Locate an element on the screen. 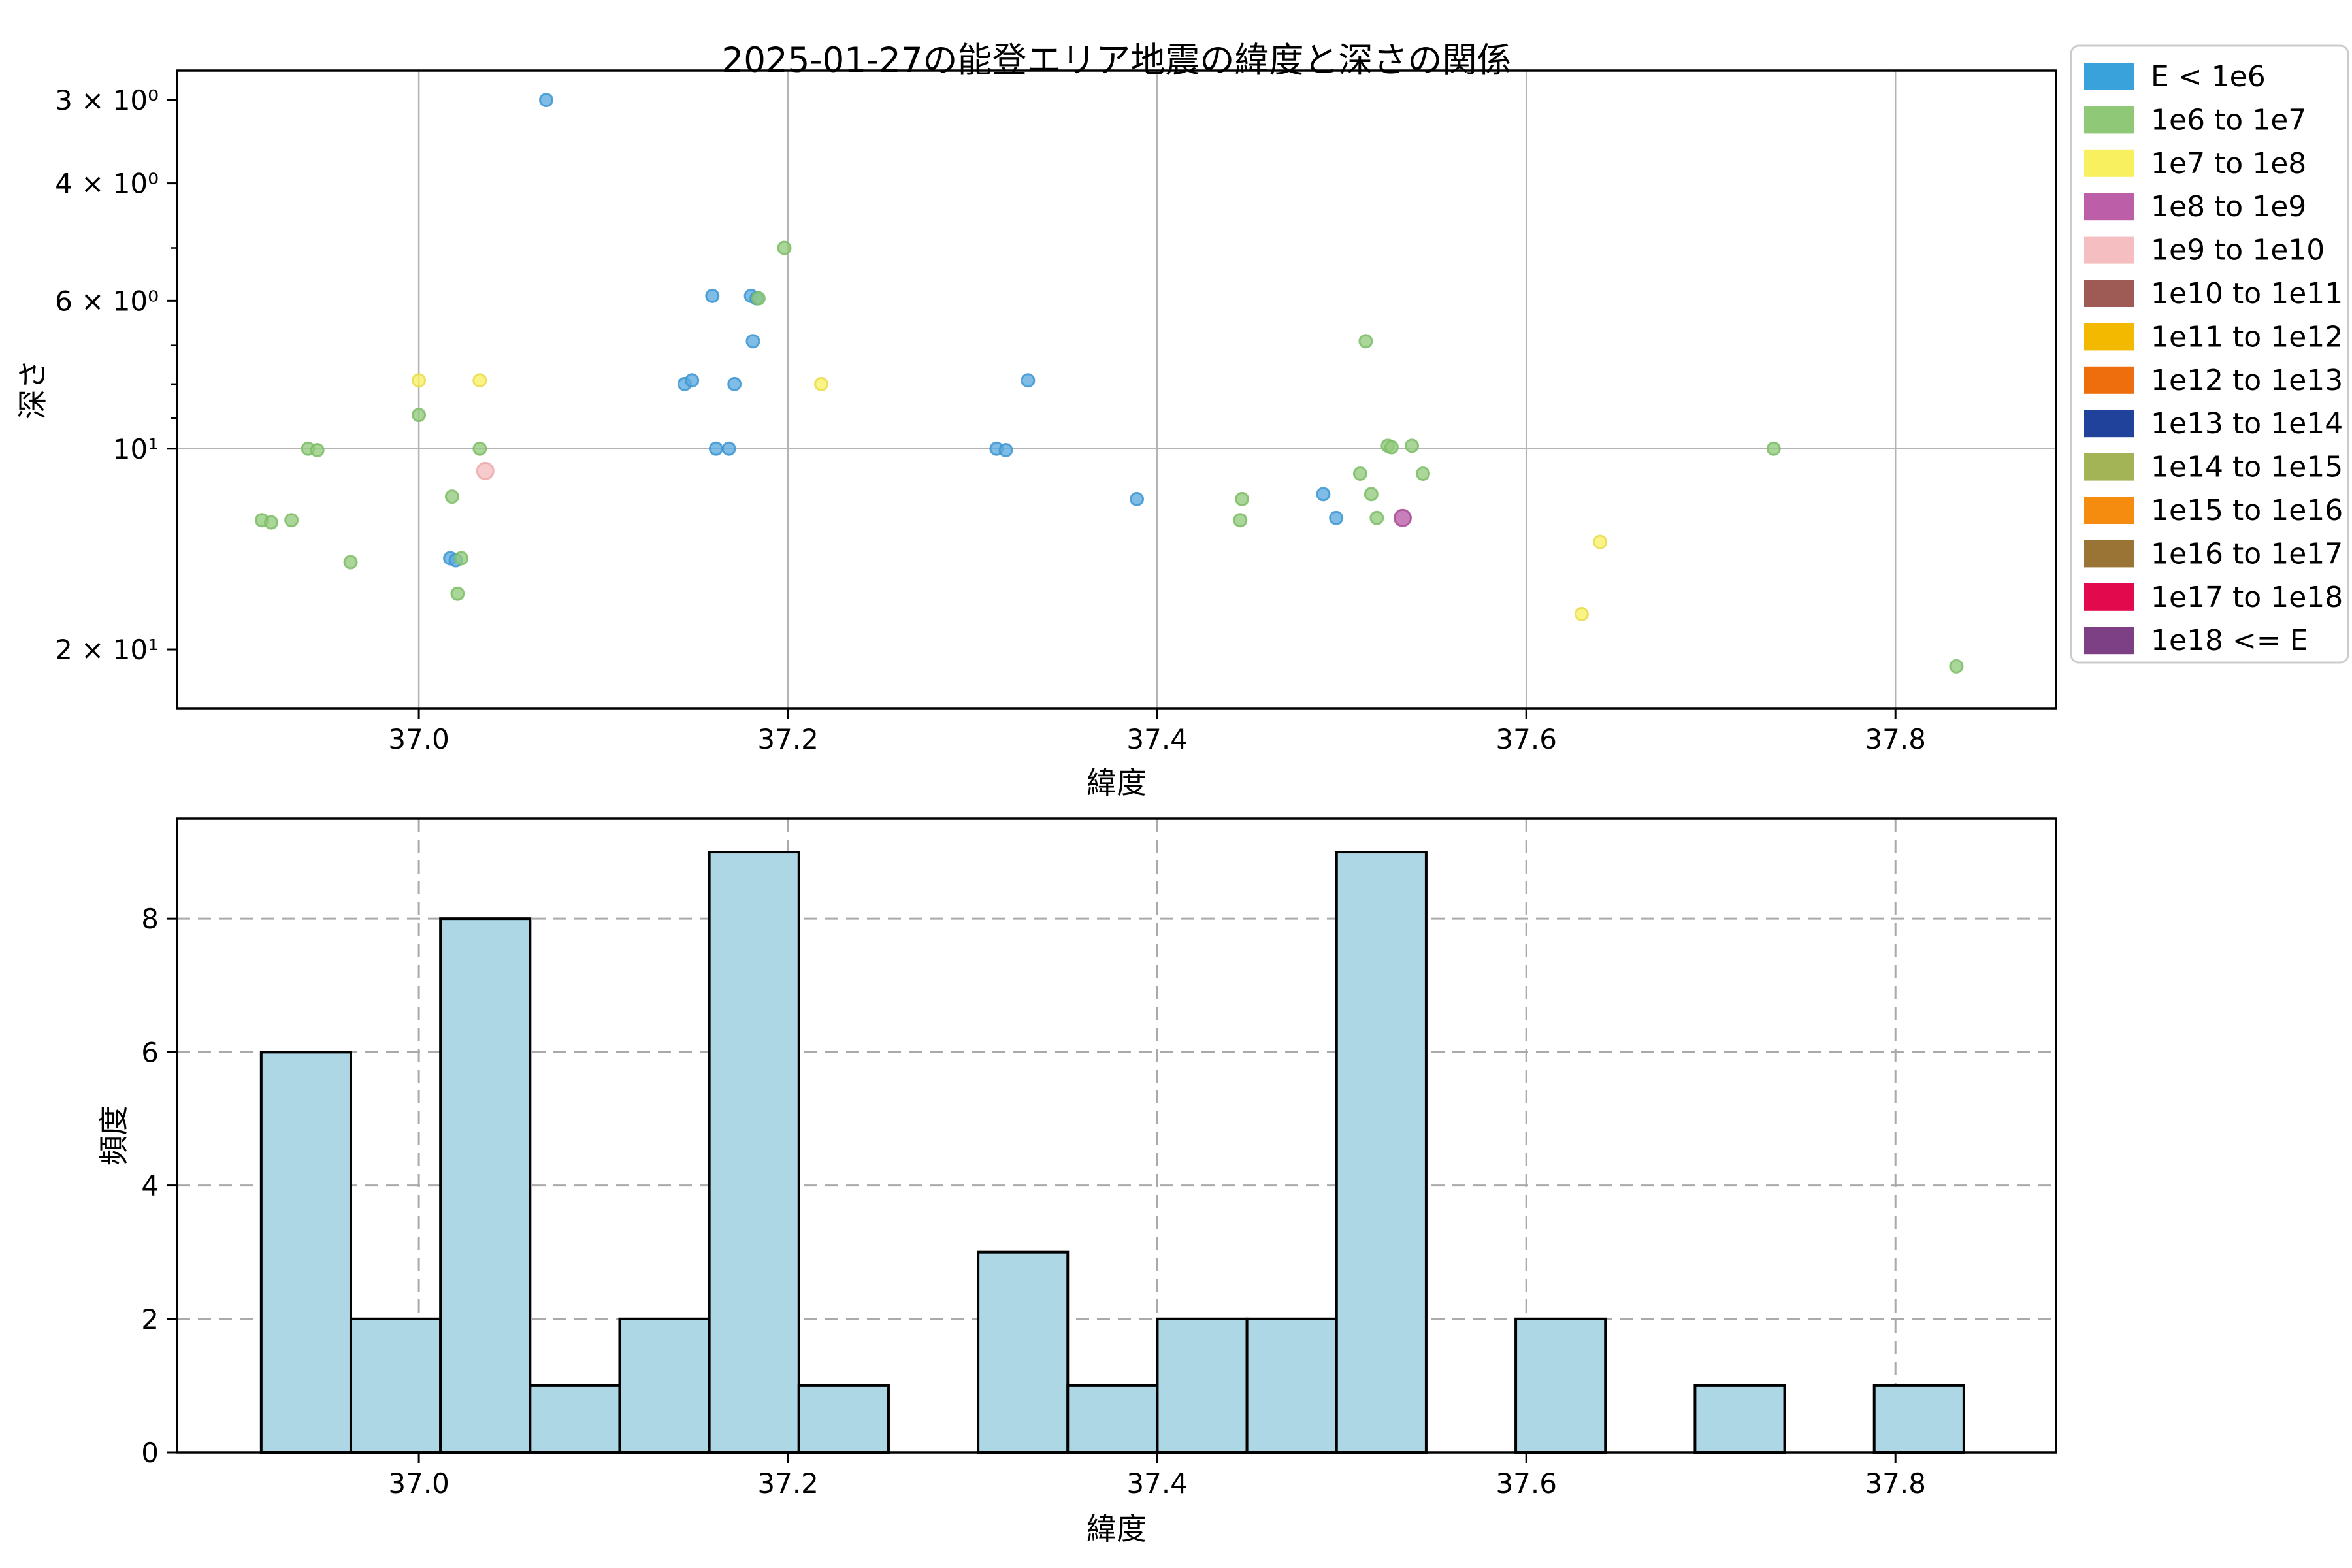 The width and height of the screenshot is (2352, 1568). histogram-x-tick-label: 37.4 is located at coordinates (1157, 1483).